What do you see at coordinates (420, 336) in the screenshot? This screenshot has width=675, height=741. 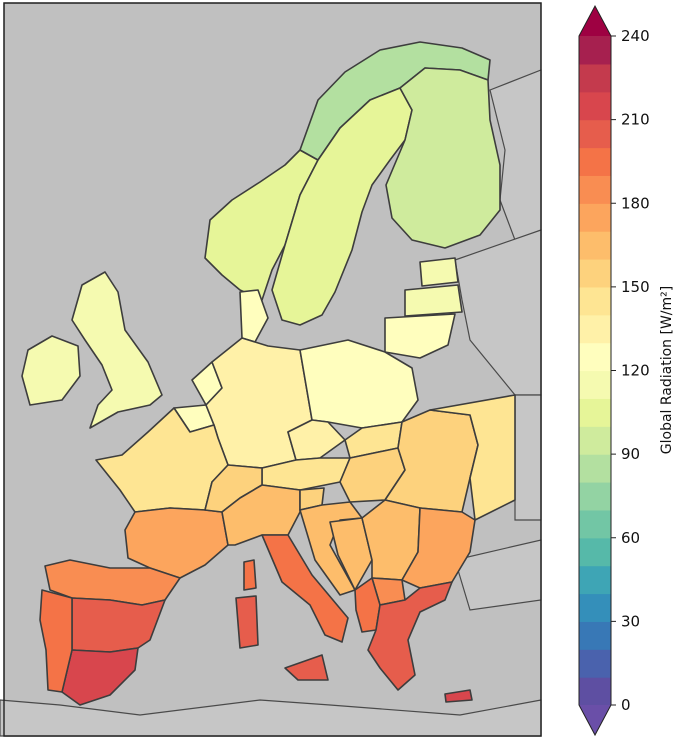 I see `region-lithuania` at bounding box center [420, 336].